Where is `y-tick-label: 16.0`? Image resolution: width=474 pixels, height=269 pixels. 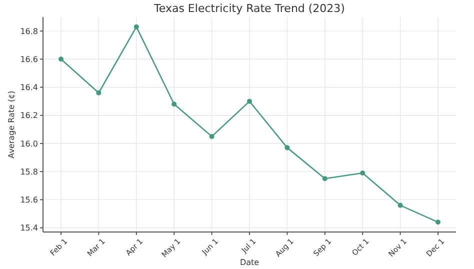
y-tick-label: 16.0 is located at coordinates (29, 143).